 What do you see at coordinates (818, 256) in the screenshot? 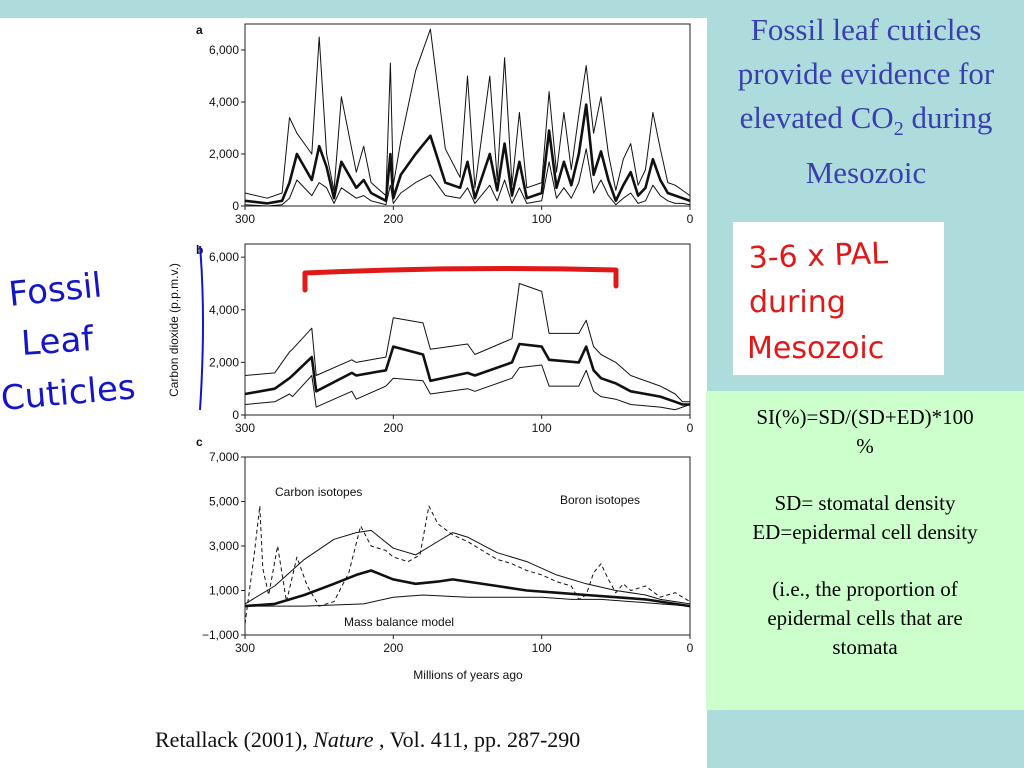
I see `note-line-1: 3-6 x PAL` at bounding box center [818, 256].